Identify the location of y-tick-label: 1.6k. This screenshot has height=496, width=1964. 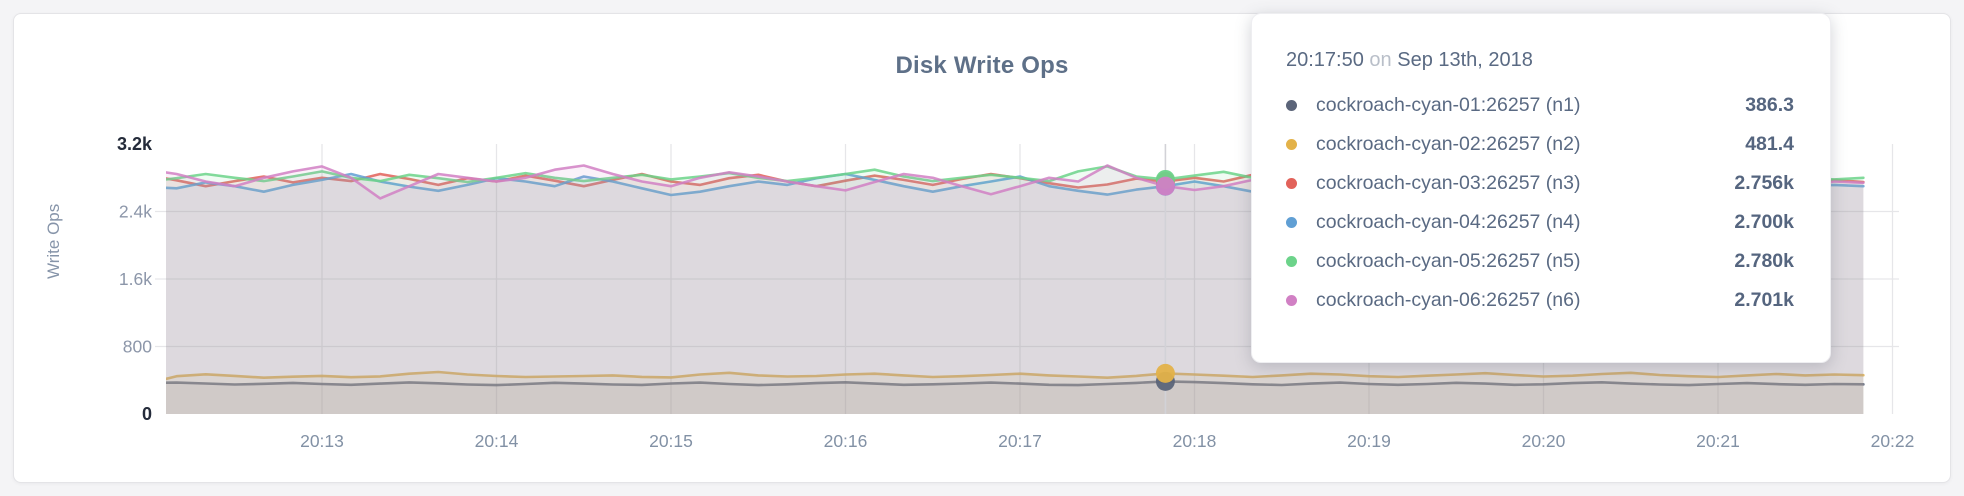
(135, 279).